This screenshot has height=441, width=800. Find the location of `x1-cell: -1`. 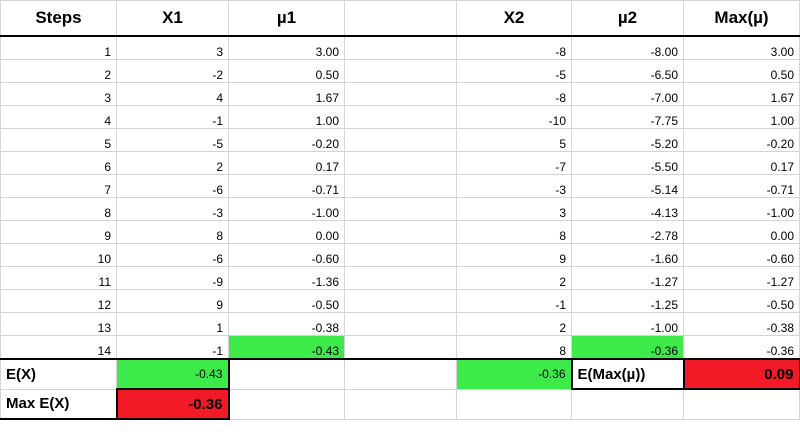

x1-cell: -1 is located at coordinates (172, 117).